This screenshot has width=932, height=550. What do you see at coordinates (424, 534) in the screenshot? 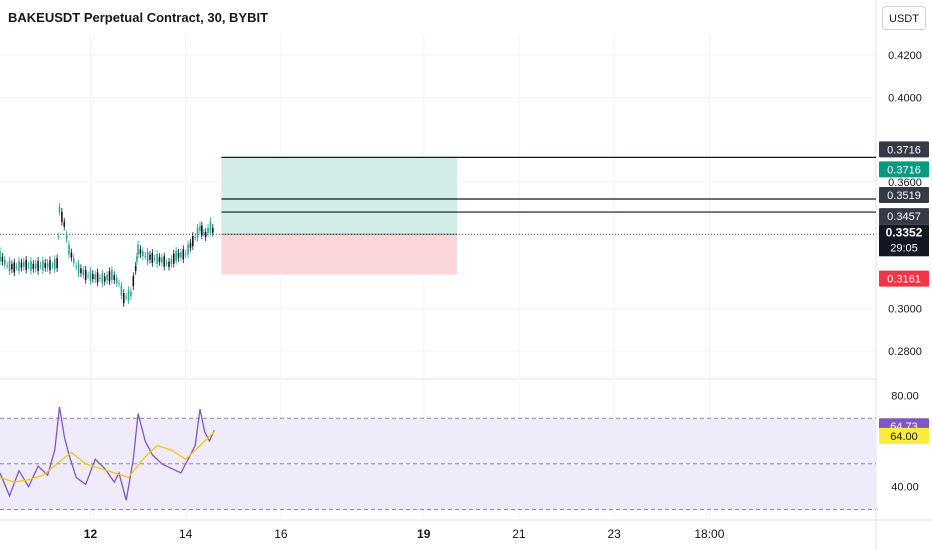
I see `x-tick-label: 19` at bounding box center [424, 534].